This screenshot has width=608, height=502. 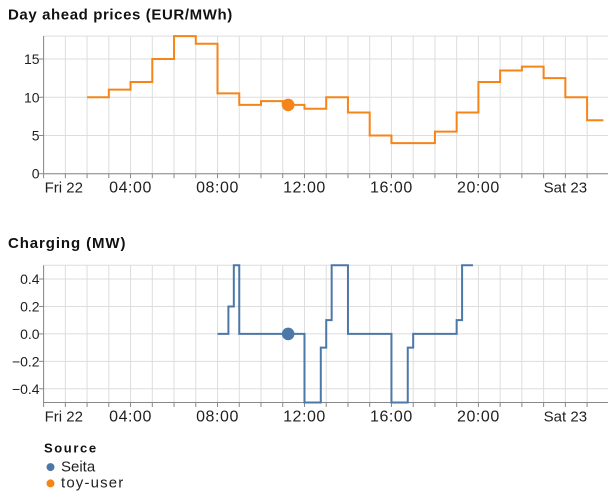 I want to click on svg-text: −0.4, so click(x=26, y=389).